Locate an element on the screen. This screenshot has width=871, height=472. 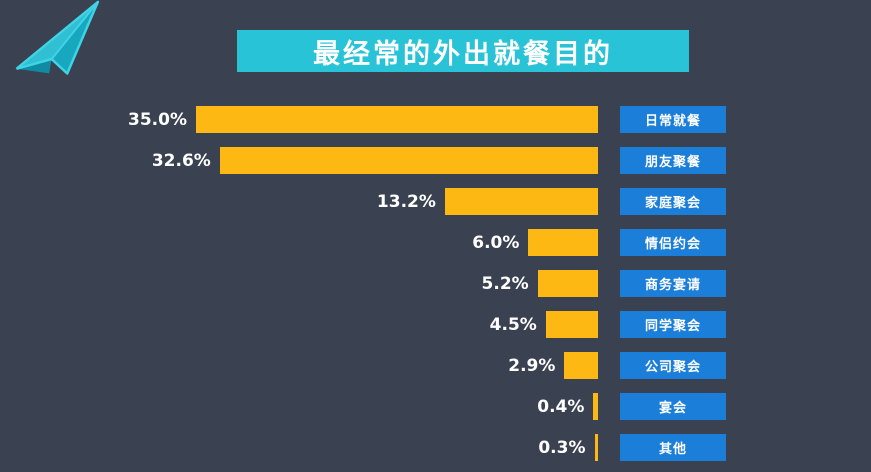
chart-row: 32.6% 朋友聚餐 is located at coordinates (427, 160).